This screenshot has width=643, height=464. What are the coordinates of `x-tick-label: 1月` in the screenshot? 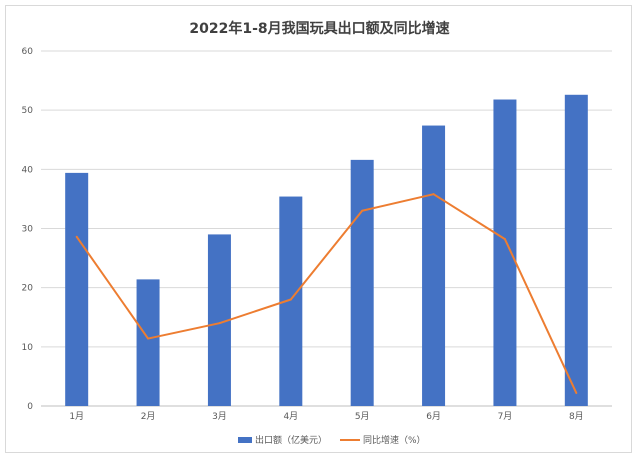 It's located at (76, 416).